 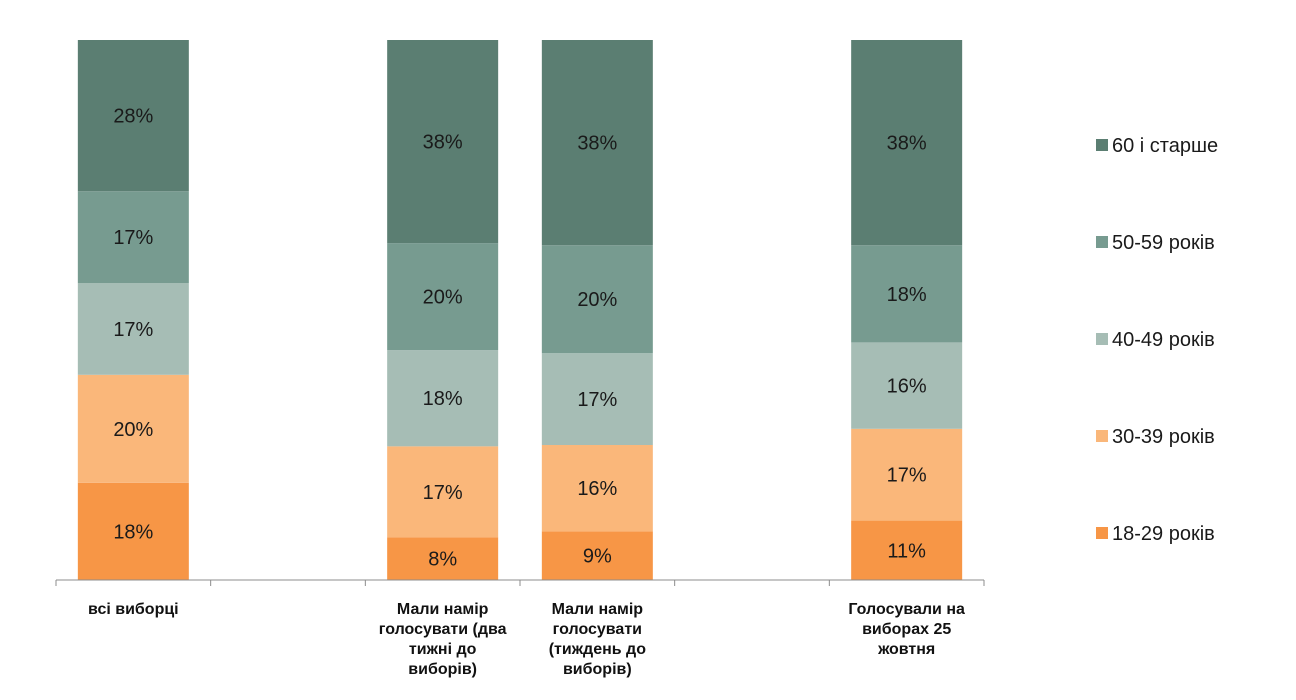 I want to click on data-label: 11%, so click(x=906, y=551).